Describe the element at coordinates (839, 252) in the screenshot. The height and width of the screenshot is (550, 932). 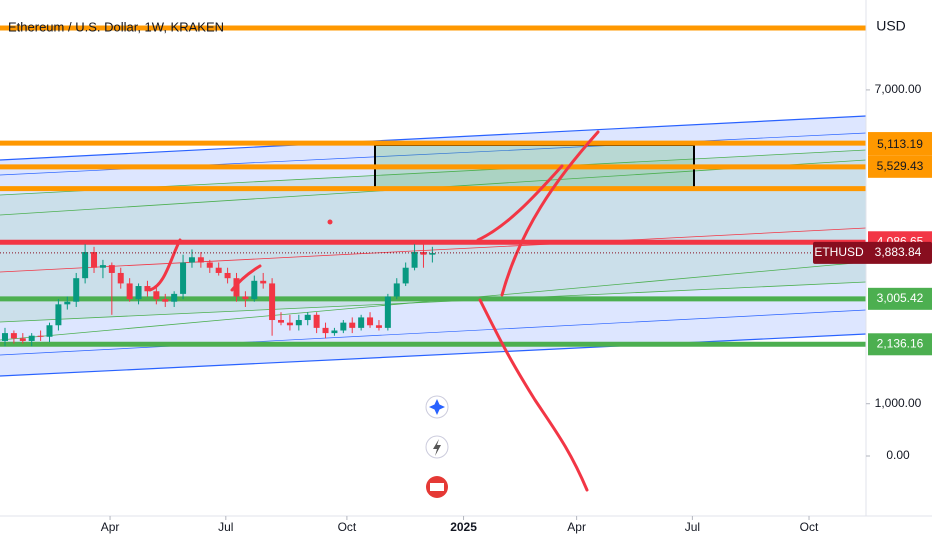
I see `last-price-symbol: ETHUSD` at that location.